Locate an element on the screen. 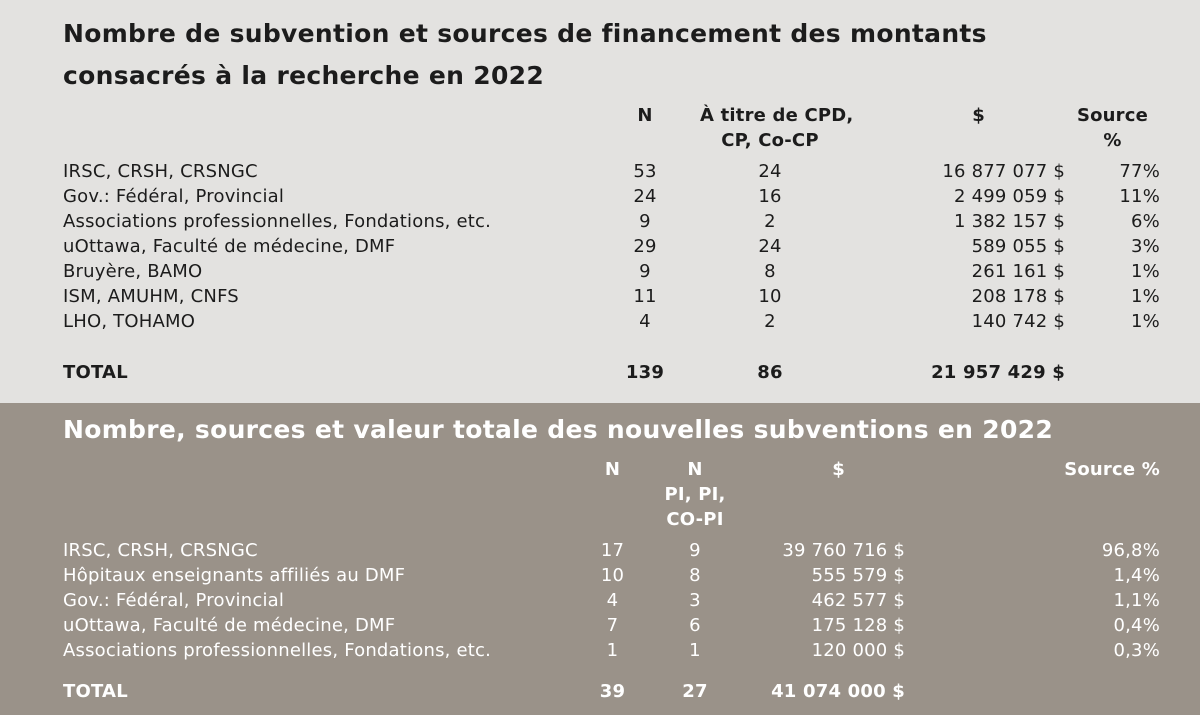 This screenshot has height=715, width=1200. table1-total-row: TOTAL 139 86 21 957 429 $ is located at coordinates (611, 359).